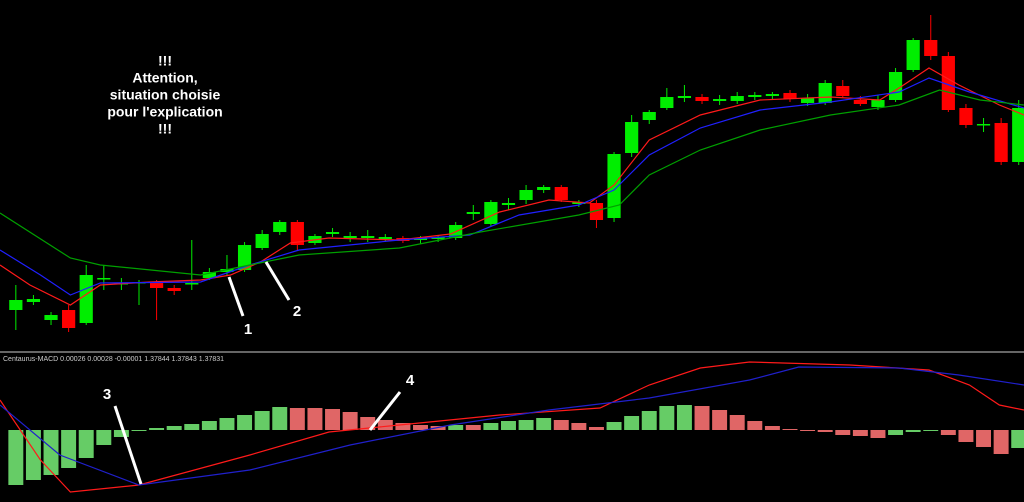 This screenshot has width=1024, height=502. Describe the element at coordinates (107, 394) in the screenshot. I see `annotation: 3` at that location.